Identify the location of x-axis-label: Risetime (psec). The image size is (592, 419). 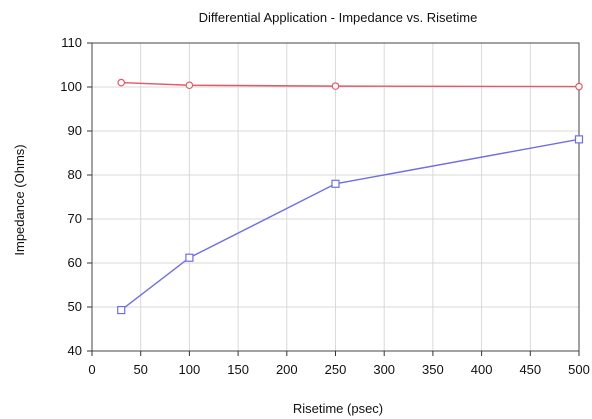
(338, 408).